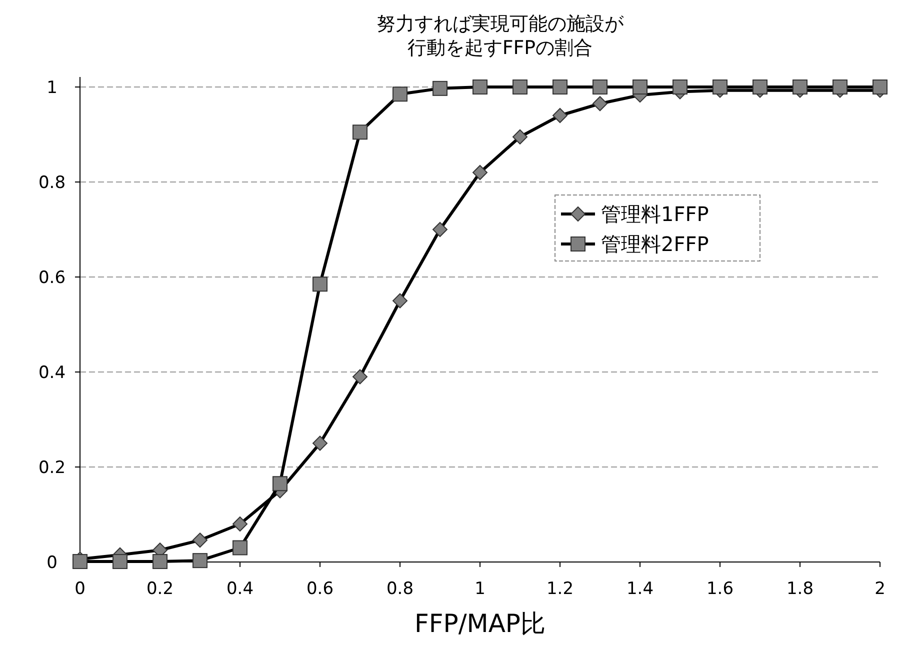 The image size is (897, 645). Describe the element at coordinates (52, 183) in the screenshot. I see `y-tick-label: 0.8` at that location.